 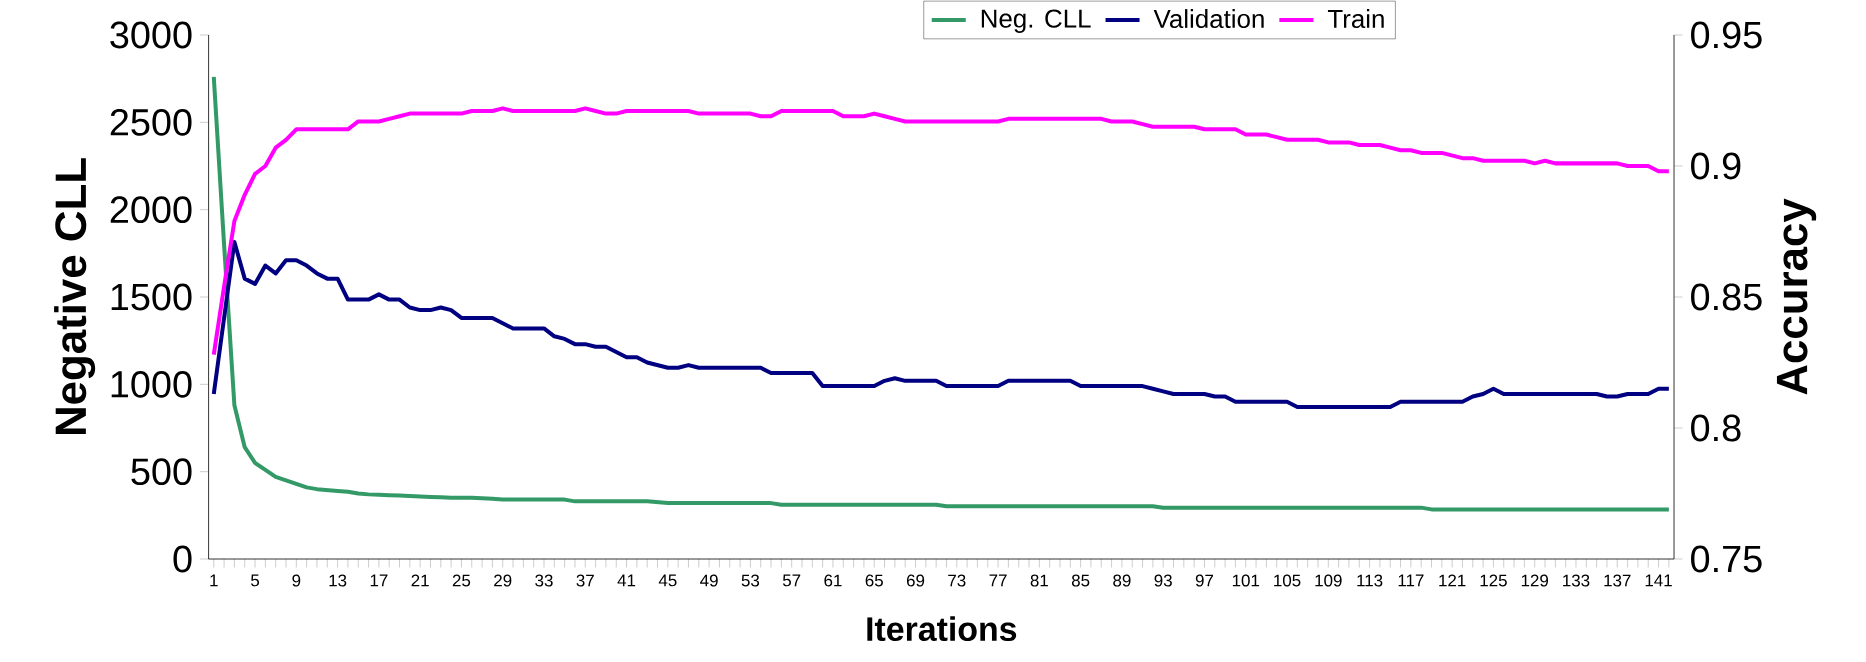 I want to click on y-tick-label: 2500, so click(x=151, y=122).